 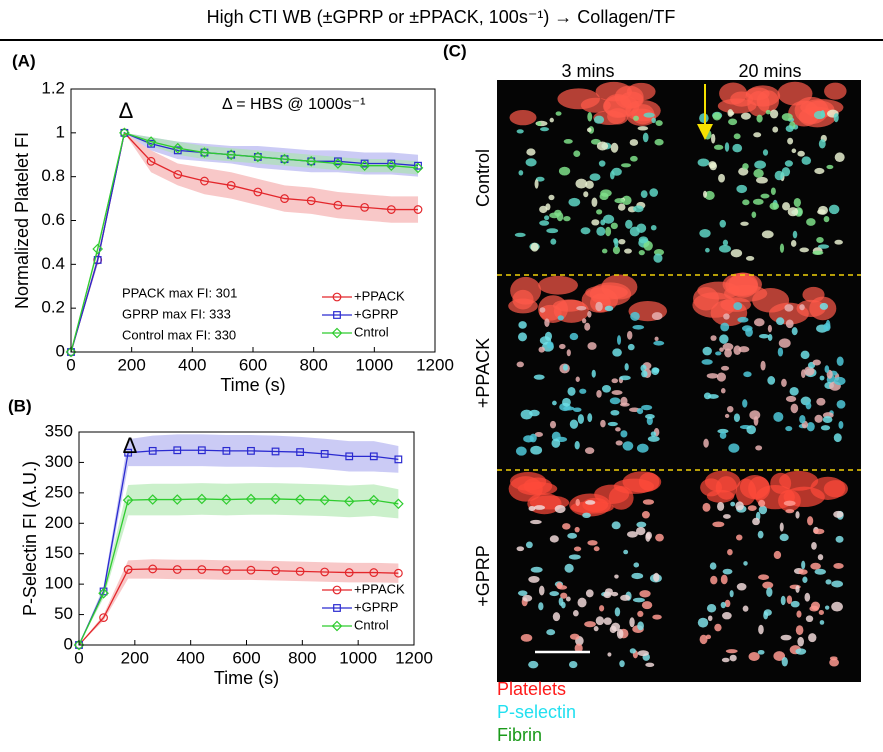 I want to click on legend-label: Cntrol, so click(x=371, y=331).